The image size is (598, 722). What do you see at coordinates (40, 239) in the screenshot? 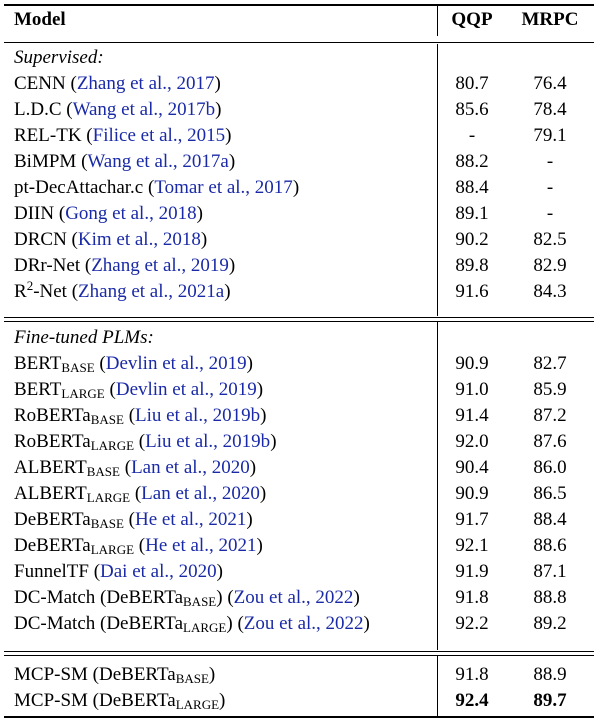
I see `model-base: DRCN` at bounding box center [40, 239].